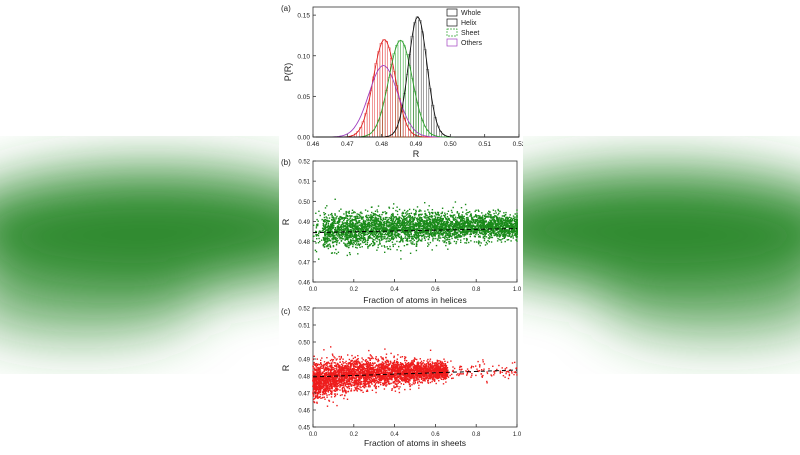 Image resolution: width=800 pixels, height=455 pixels. What do you see at coordinates (452, 42) in the screenshot?
I see `legend-swatch` at bounding box center [452, 42].